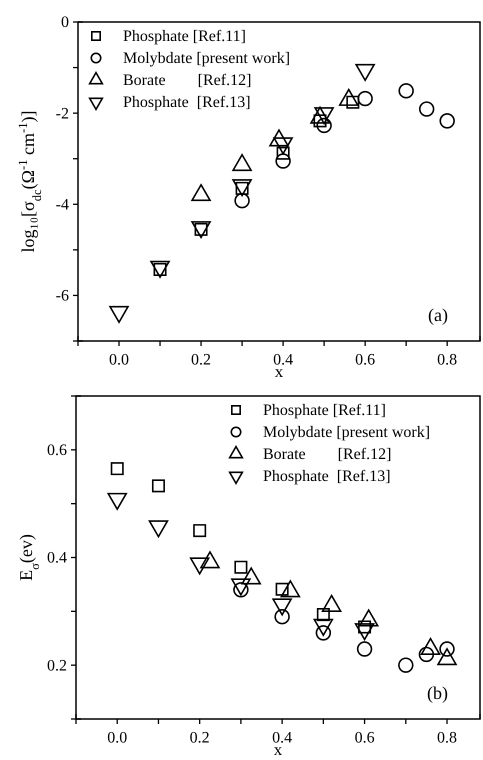 The height and width of the screenshot is (760, 483). I want to click on y-tick-label: 0.4, so click(57, 558).